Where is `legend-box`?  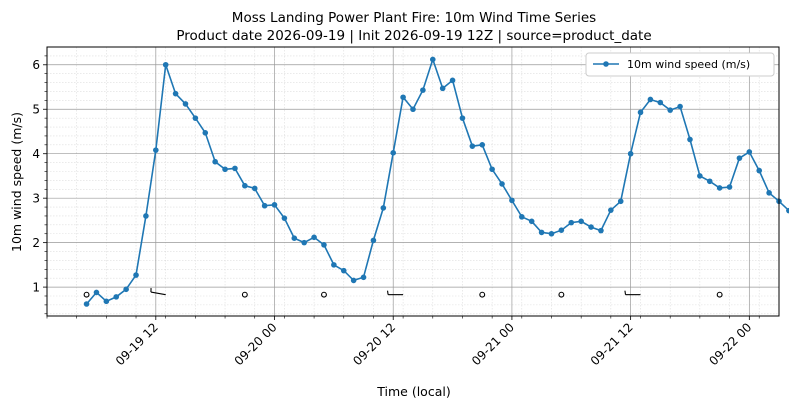
legend-box is located at coordinates (680, 64).